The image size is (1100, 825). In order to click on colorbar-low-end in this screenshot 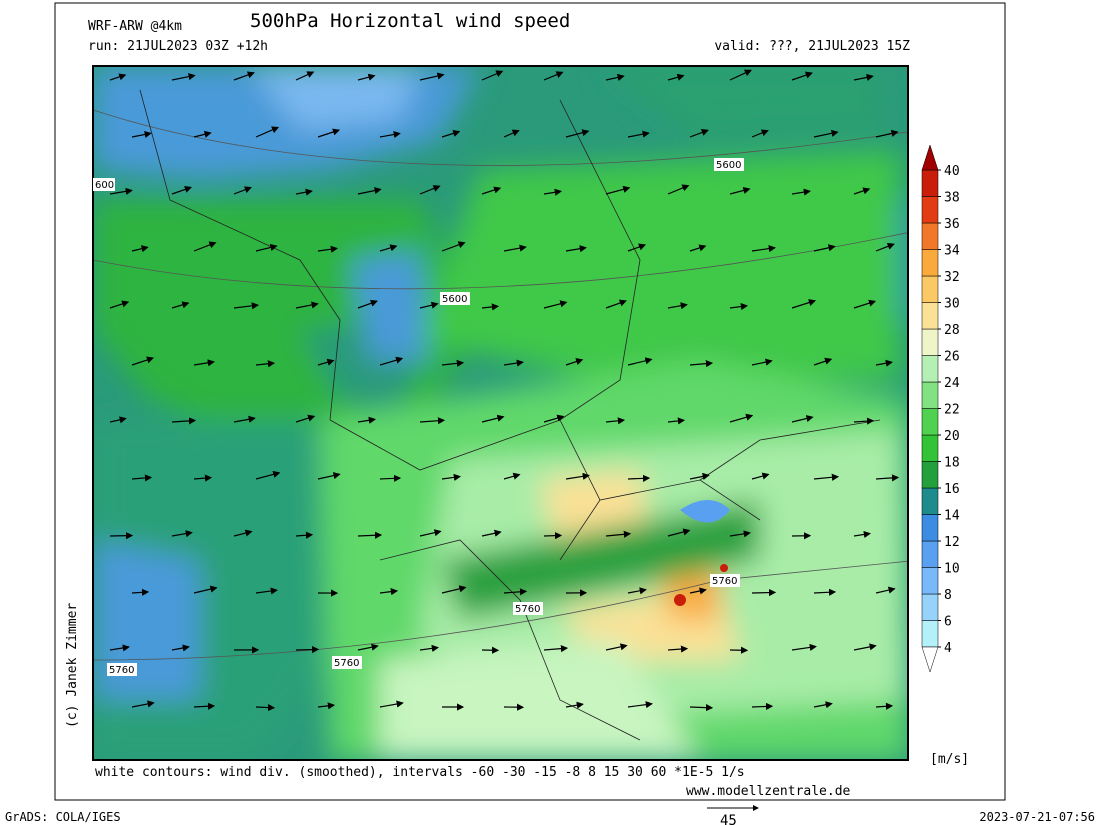, I will do `click(930, 659)`.